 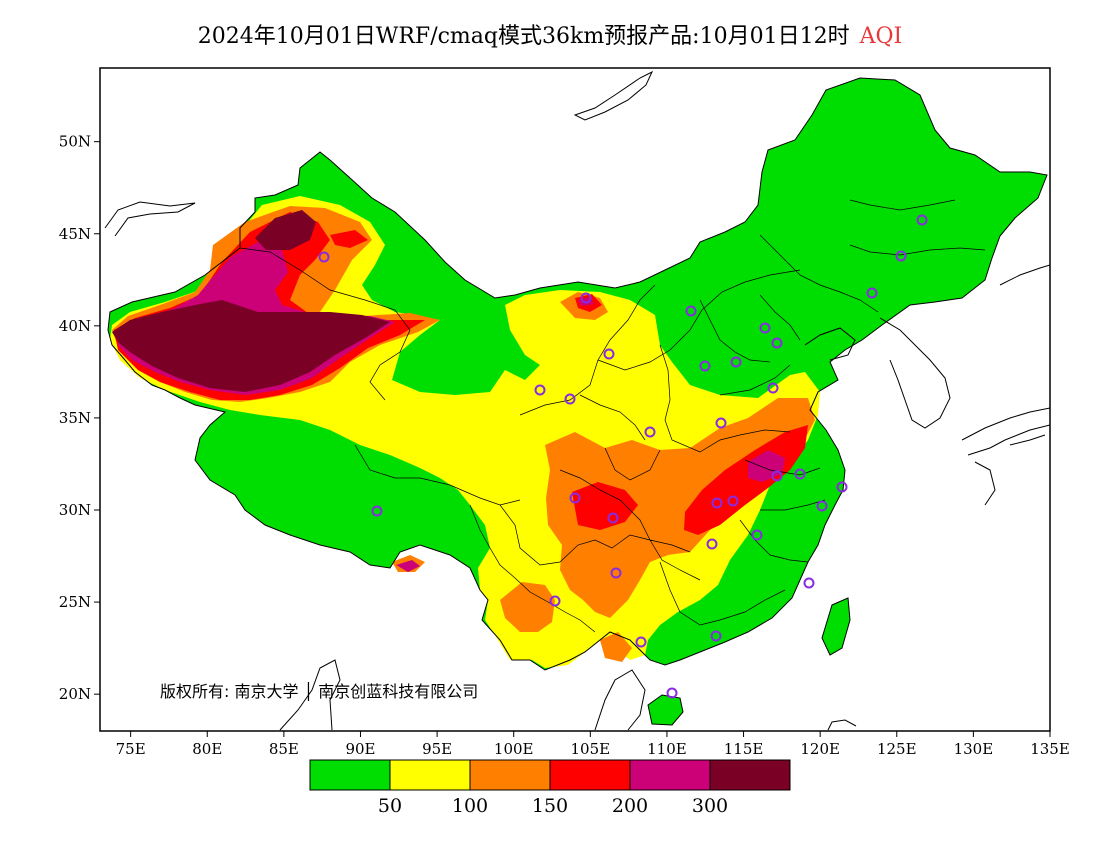 What do you see at coordinates (514, 749) in the screenshot?
I see `lon-tick-label: 100E` at bounding box center [514, 749].